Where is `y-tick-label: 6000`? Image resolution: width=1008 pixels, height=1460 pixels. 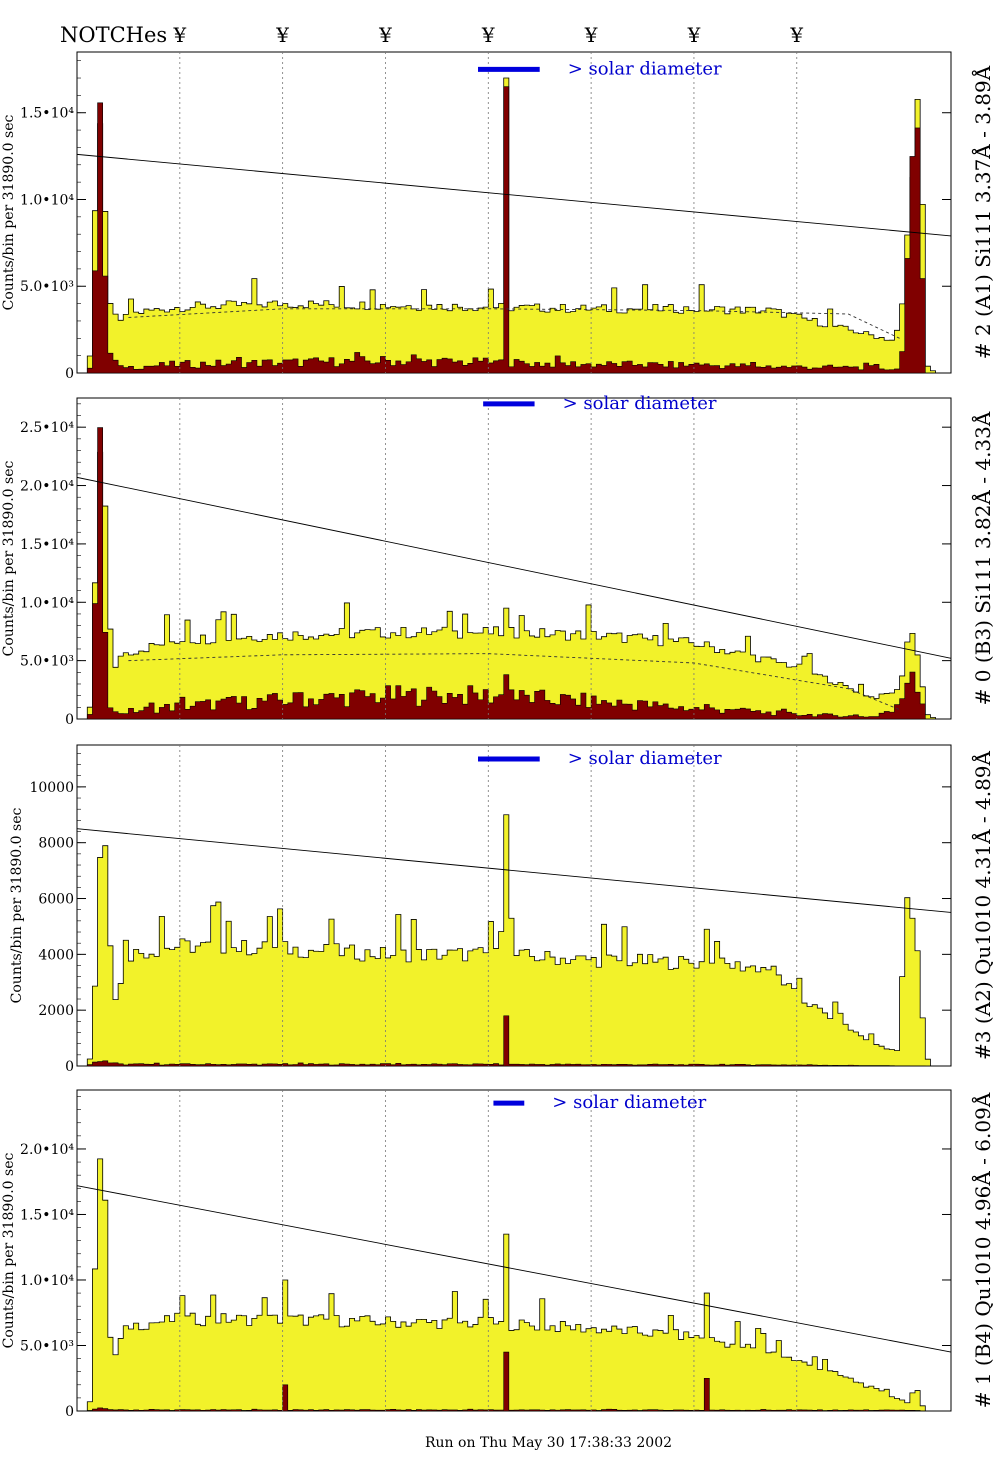
y-tick-label: 6000 is located at coordinates (56, 900).